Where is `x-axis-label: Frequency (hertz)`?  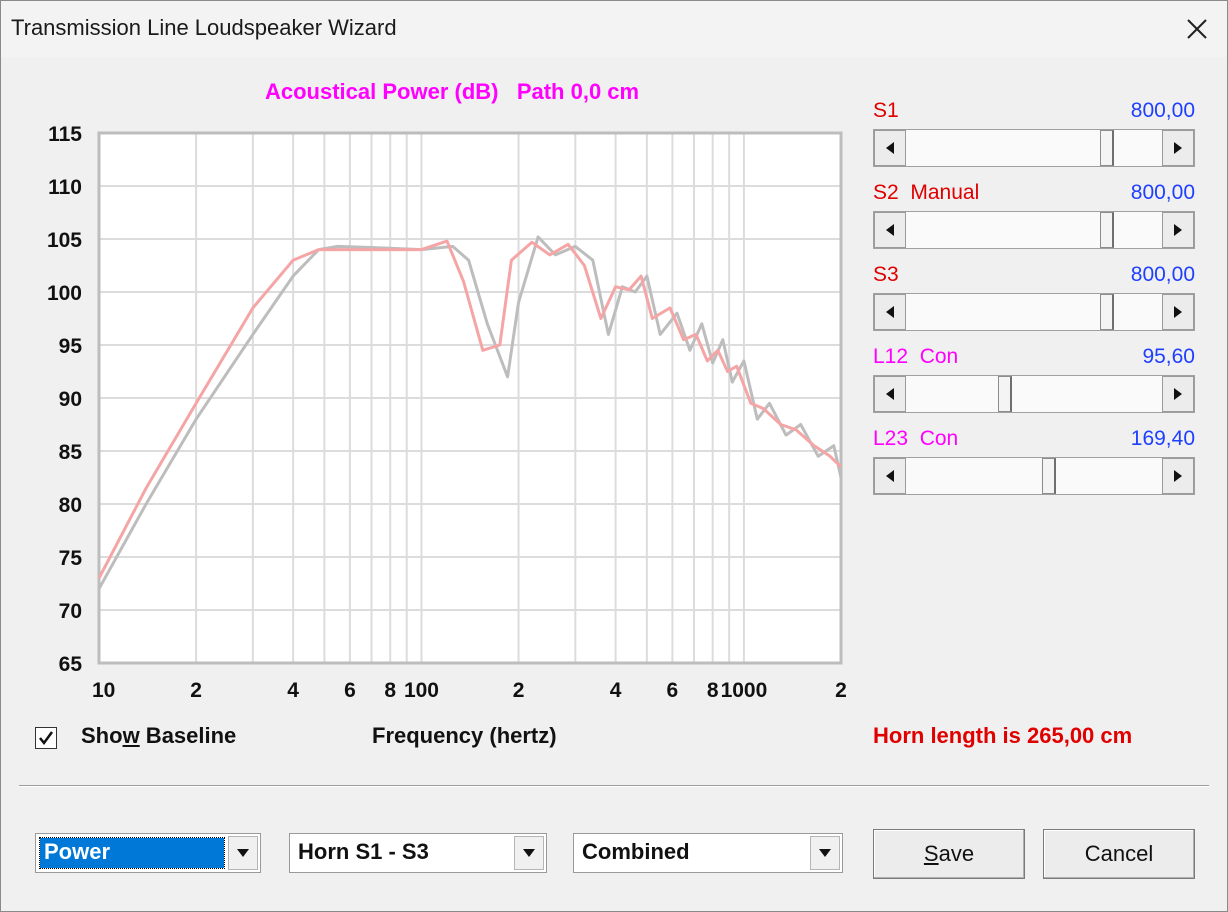
x-axis-label: Frequency (hertz) is located at coordinates (464, 735).